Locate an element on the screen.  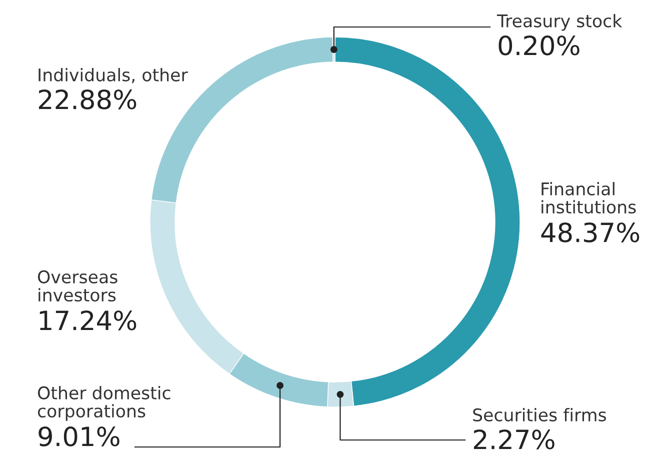
slice-label: Financial institutions is located at coordinates (589, 198).